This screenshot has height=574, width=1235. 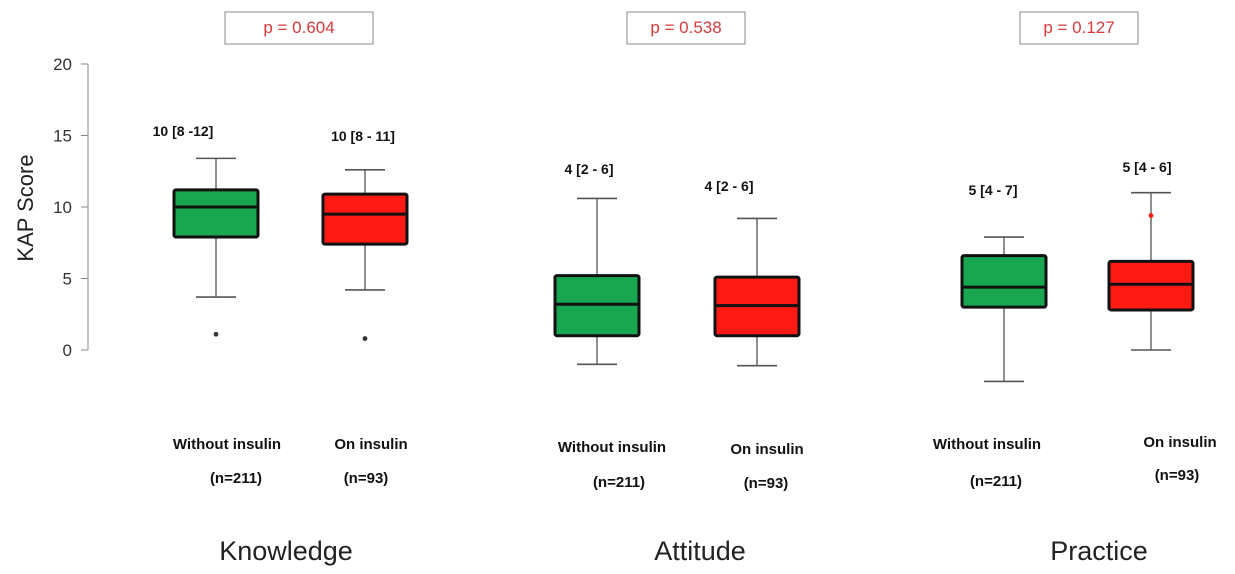 I want to click on category-label: Knowledge, so click(x=286, y=551).